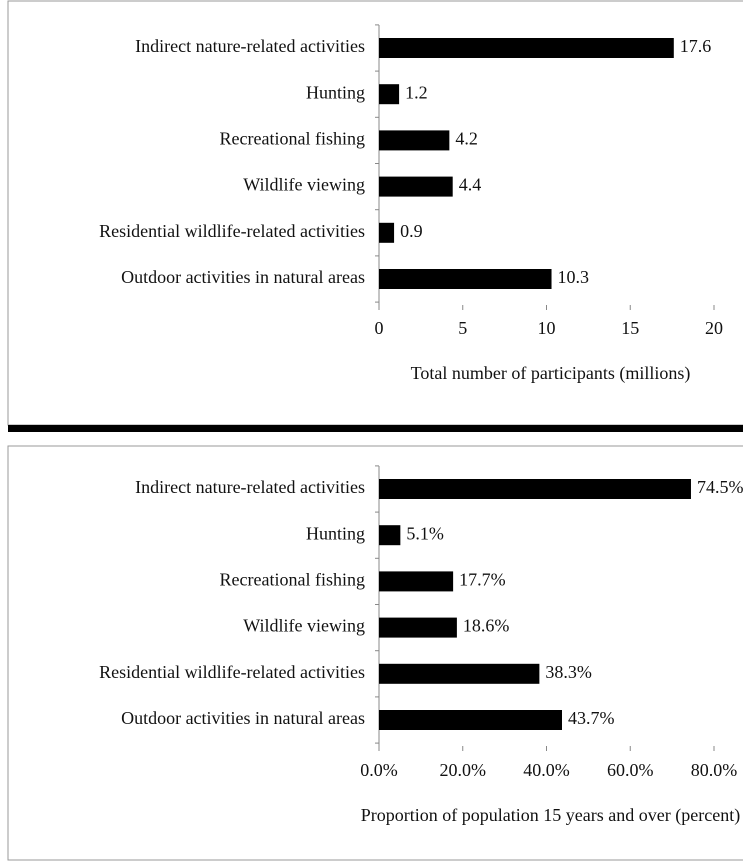 This screenshot has width=743, height=865. What do you see at coordinates (379, 770) in the screenshot?
I see `x-tick-label: 0.0%` at bounding box center [379, 770].